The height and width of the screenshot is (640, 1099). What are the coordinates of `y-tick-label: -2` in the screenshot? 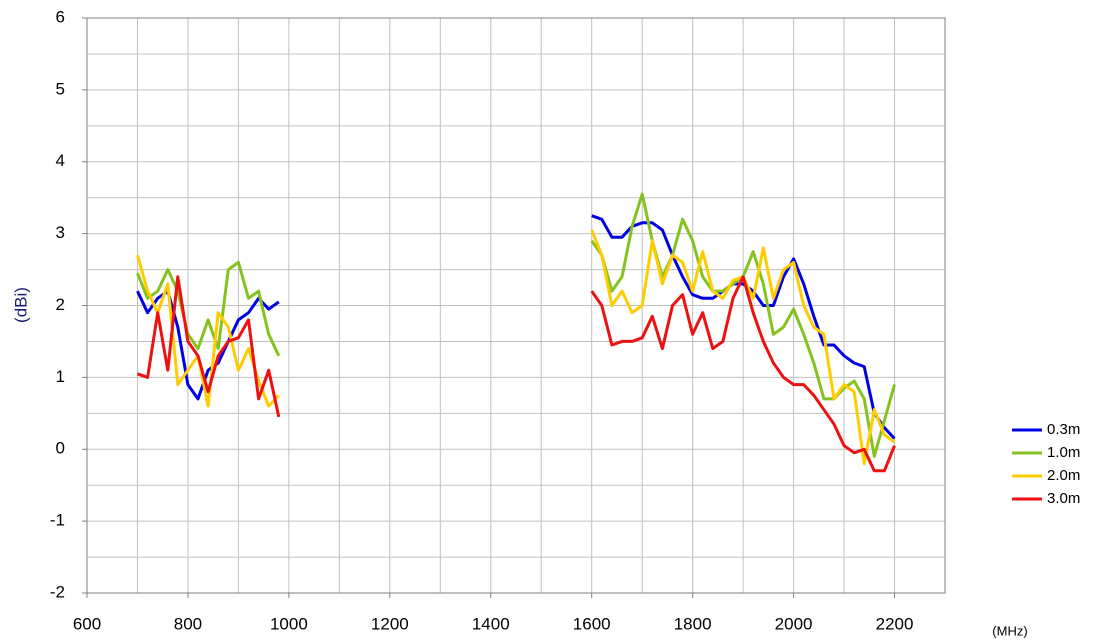 It's located at (57, 591).